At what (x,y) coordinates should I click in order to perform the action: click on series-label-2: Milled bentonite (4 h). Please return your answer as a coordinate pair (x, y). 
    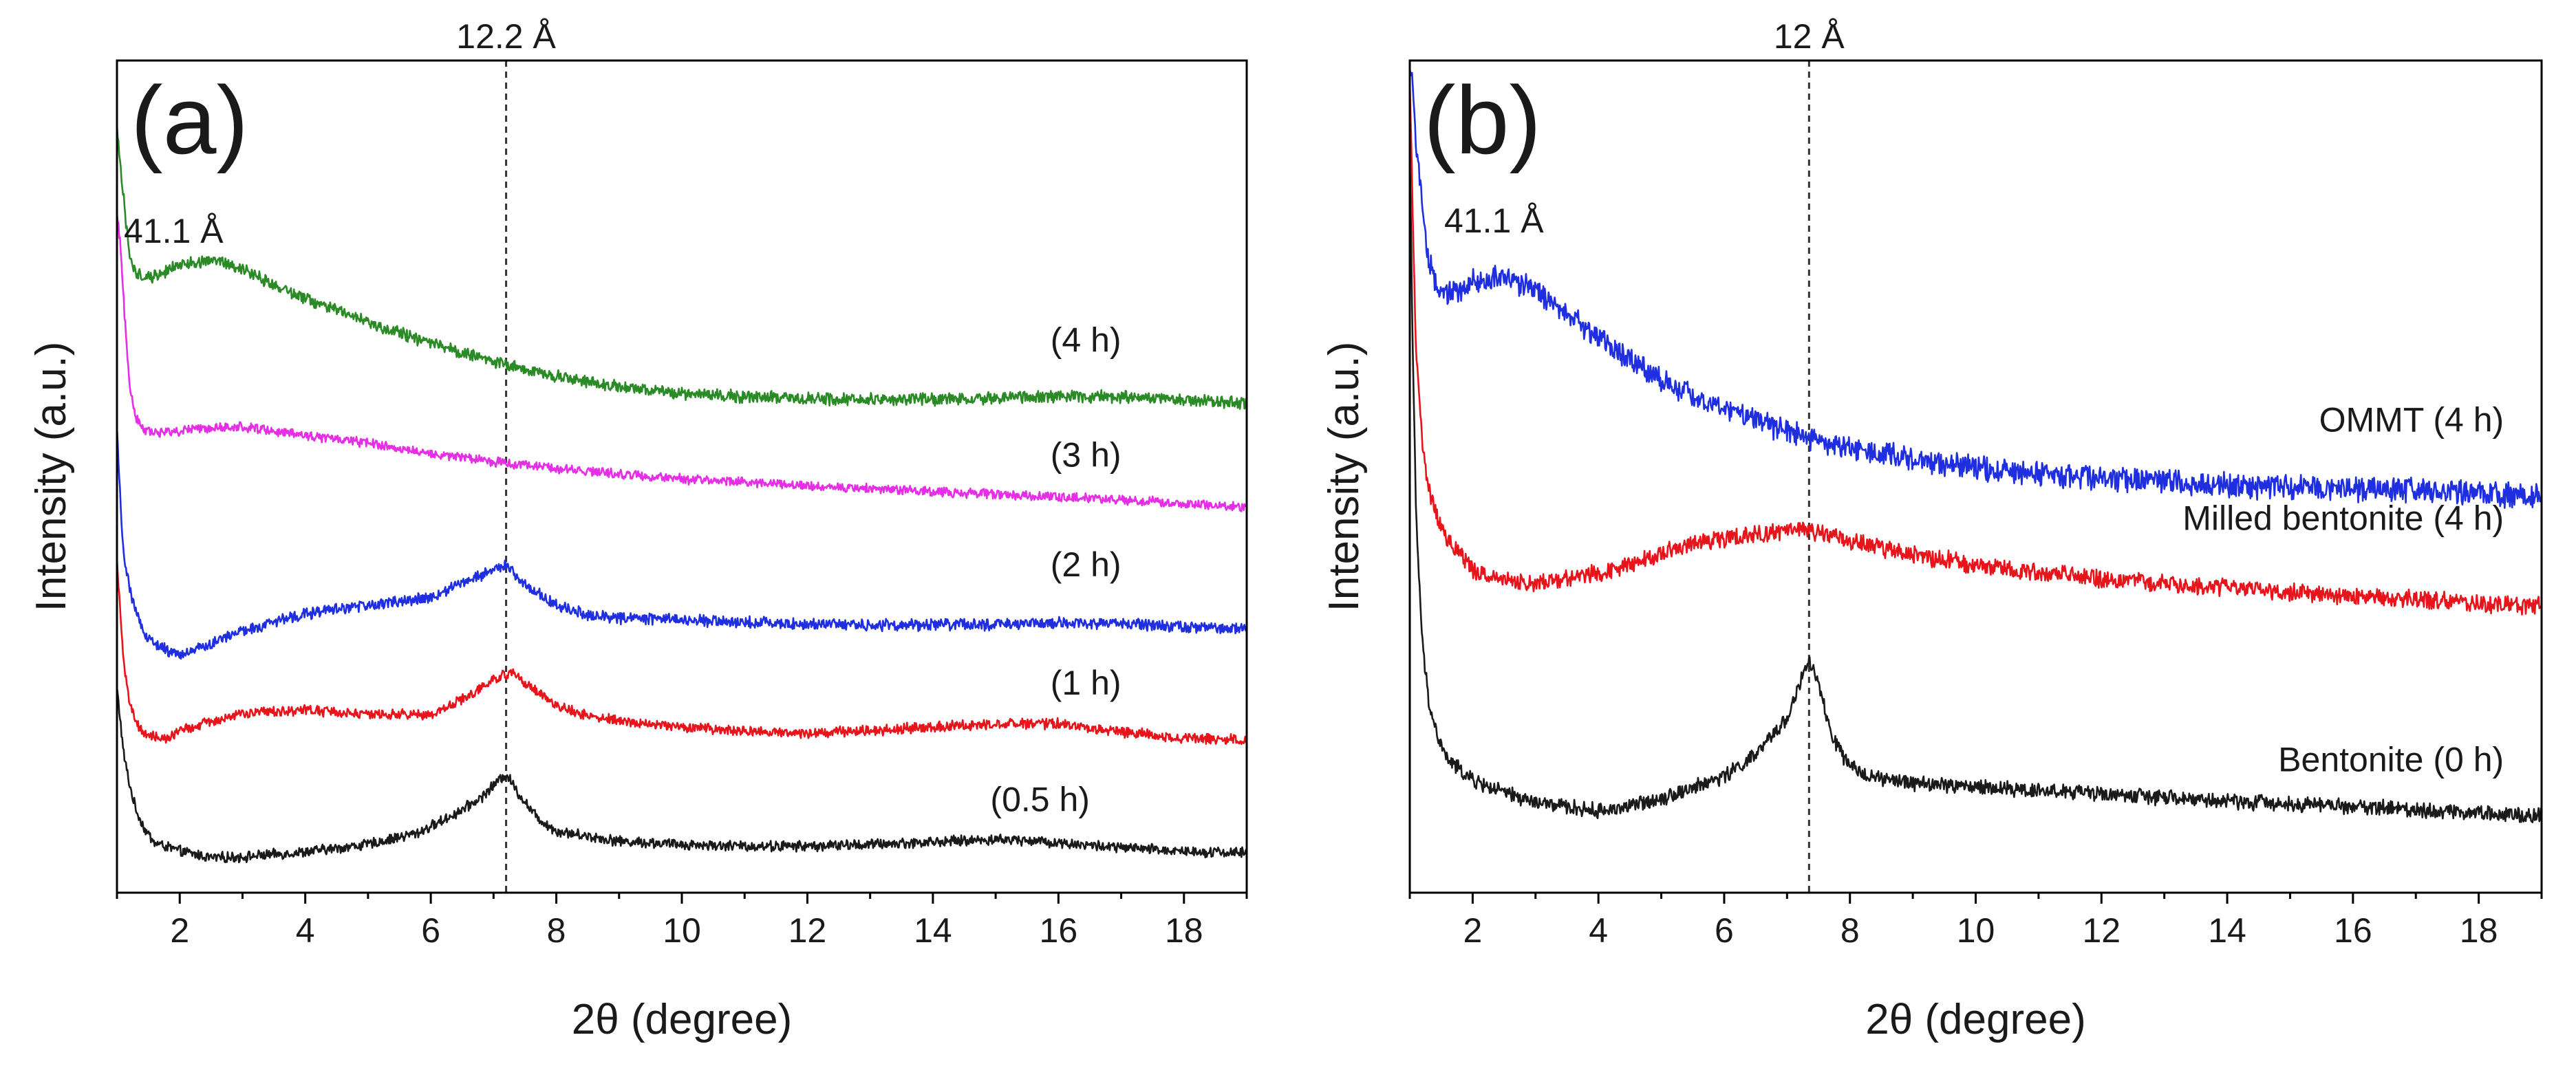
    Looking at the image, I should click on (2343, 518).